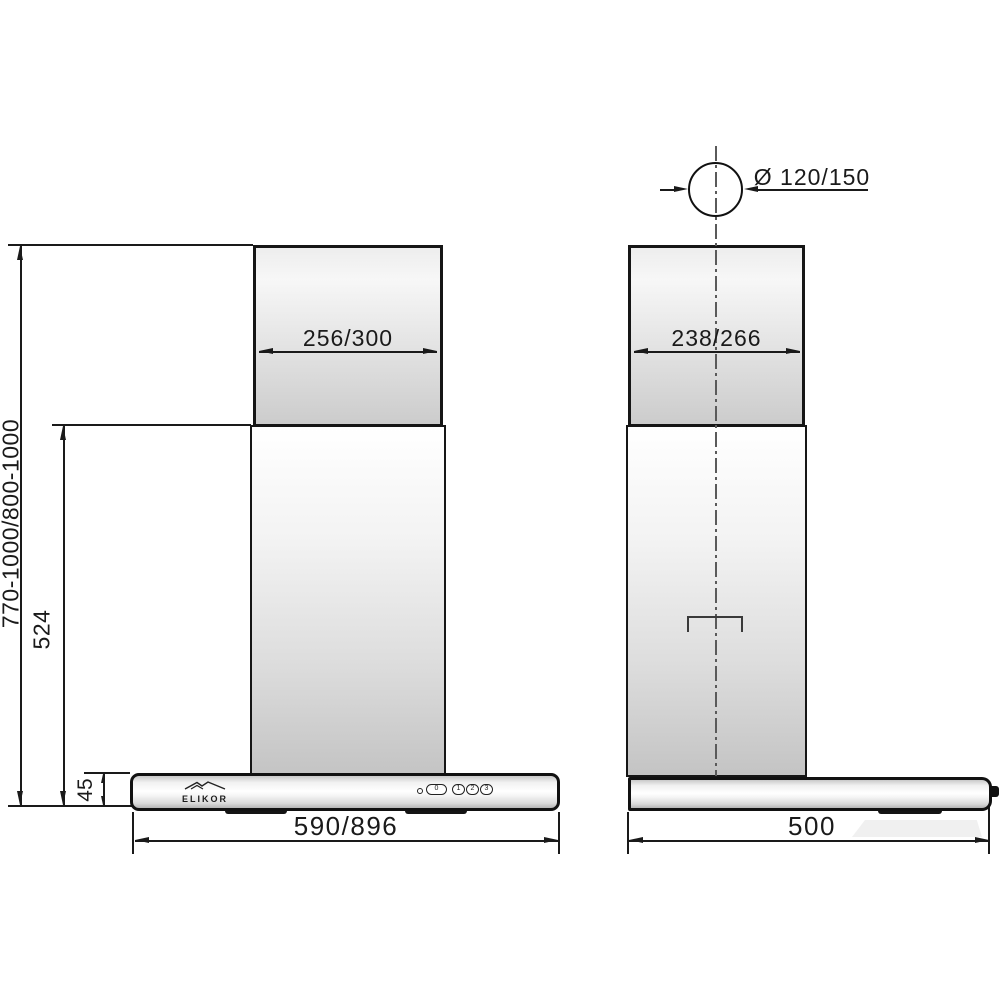 This screenshot has width=1000, height=1000. I want to click on elikor-logo: ELIKOR, so click(205, 792).